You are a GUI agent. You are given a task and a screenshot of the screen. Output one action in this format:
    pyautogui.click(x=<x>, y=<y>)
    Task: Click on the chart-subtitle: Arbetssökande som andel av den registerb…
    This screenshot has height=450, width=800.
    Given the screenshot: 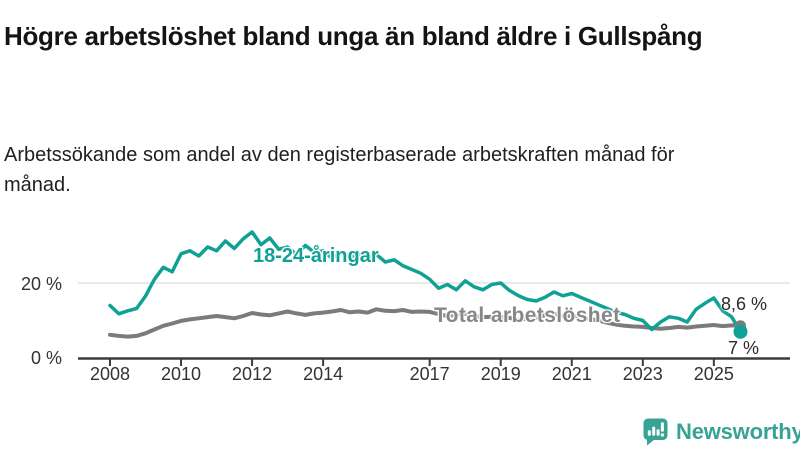 What is the action you would take?
    pyautogui.click(x=339, y=170)
    